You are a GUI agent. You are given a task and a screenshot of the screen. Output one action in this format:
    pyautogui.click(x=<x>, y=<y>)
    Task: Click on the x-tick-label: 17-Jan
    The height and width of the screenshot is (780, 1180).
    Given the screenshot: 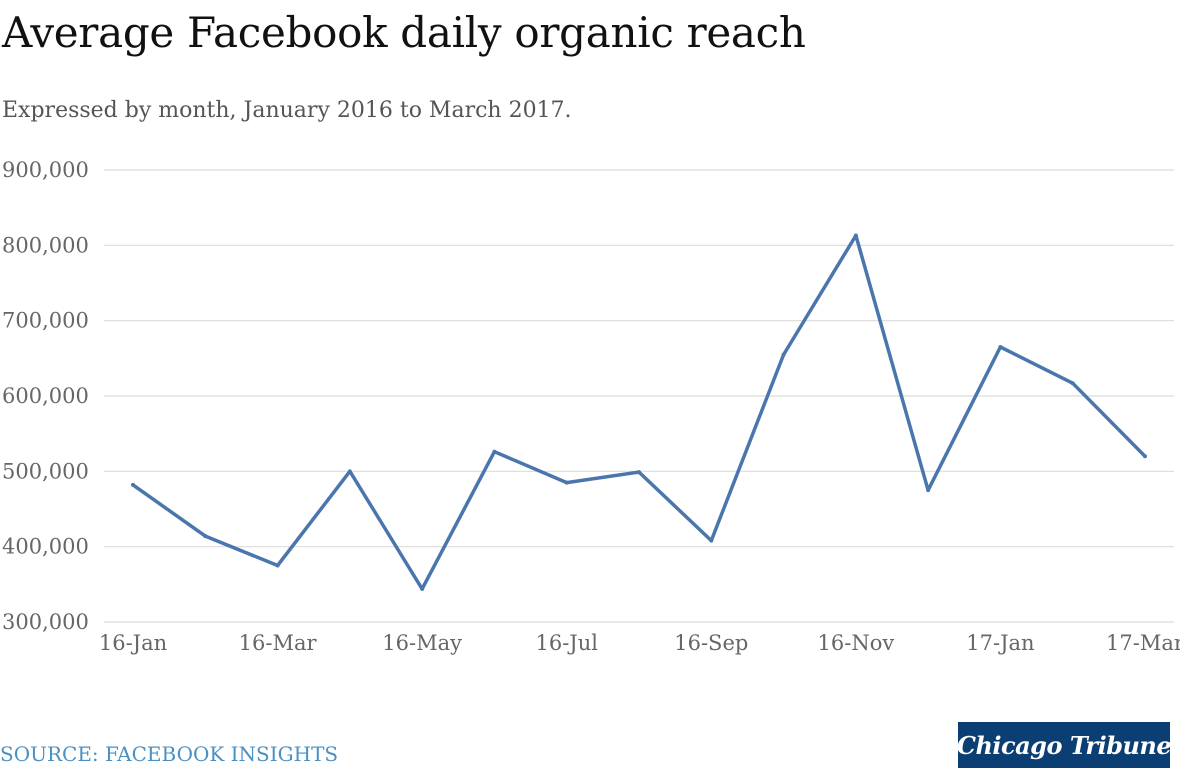 What is the action you would take?
    pyautogui.click(x=1000, y=643)
    